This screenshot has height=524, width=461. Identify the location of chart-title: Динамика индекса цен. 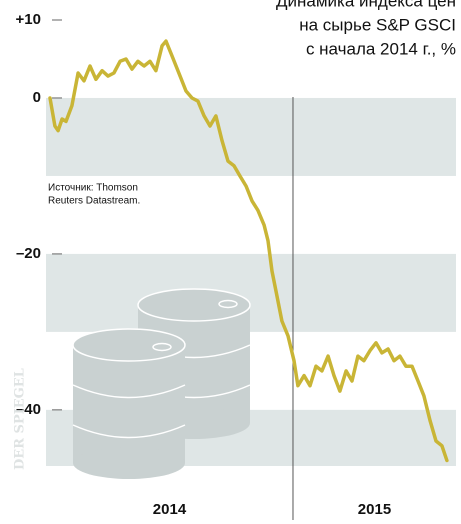
(366, 5).